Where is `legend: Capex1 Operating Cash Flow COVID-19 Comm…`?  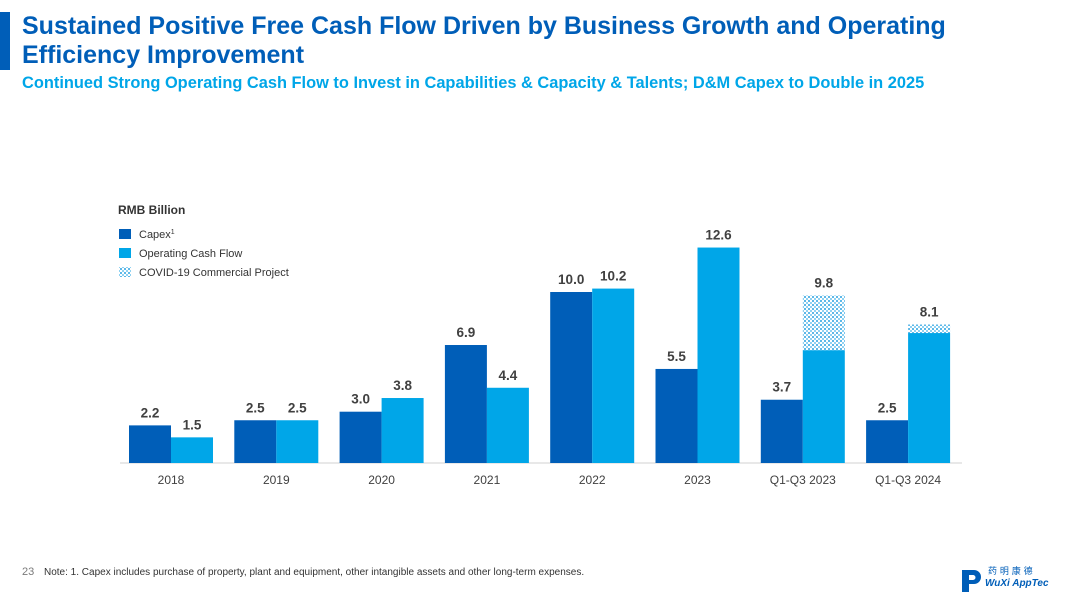 legend: Capex1 Operating Cash Flow COVID-19 Comm… is located at coordinates (204, 254).